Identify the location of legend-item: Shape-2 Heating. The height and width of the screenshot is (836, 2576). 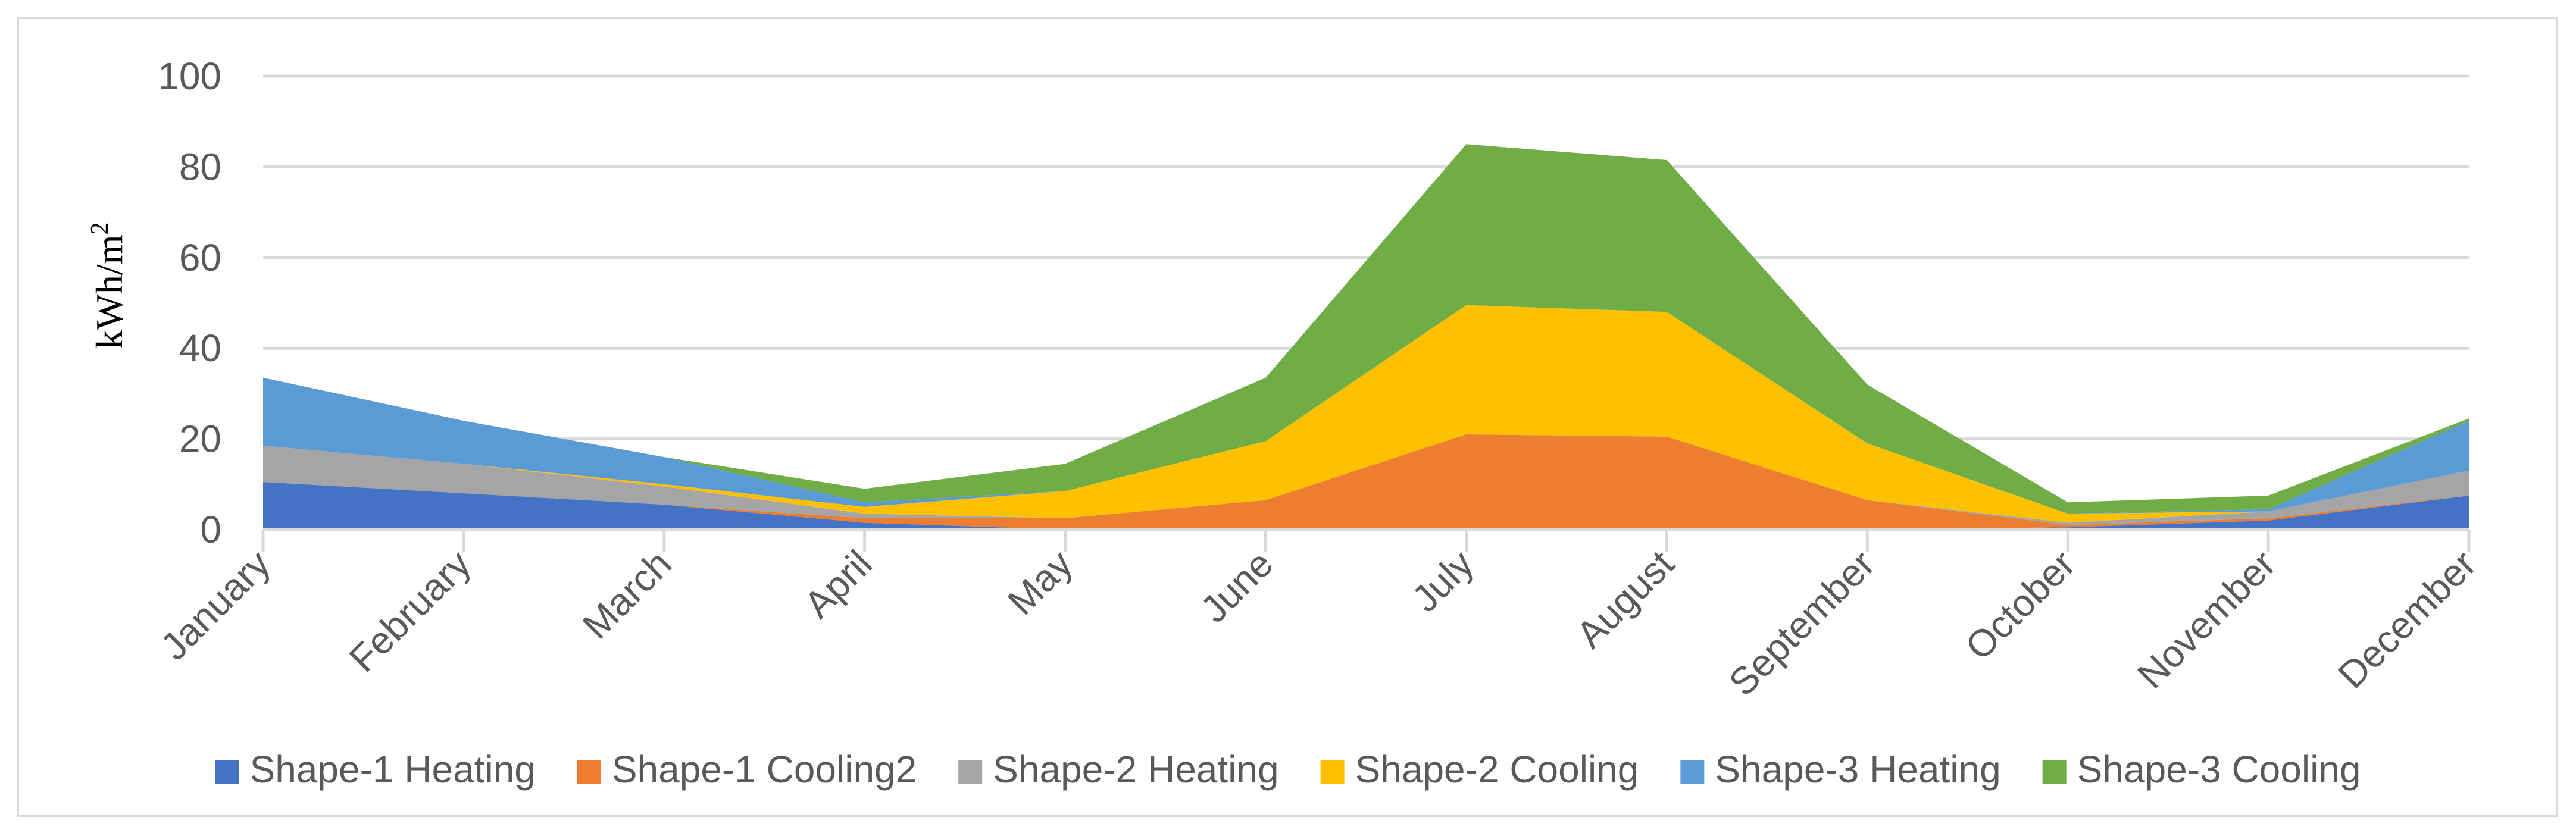
(1118, 770).